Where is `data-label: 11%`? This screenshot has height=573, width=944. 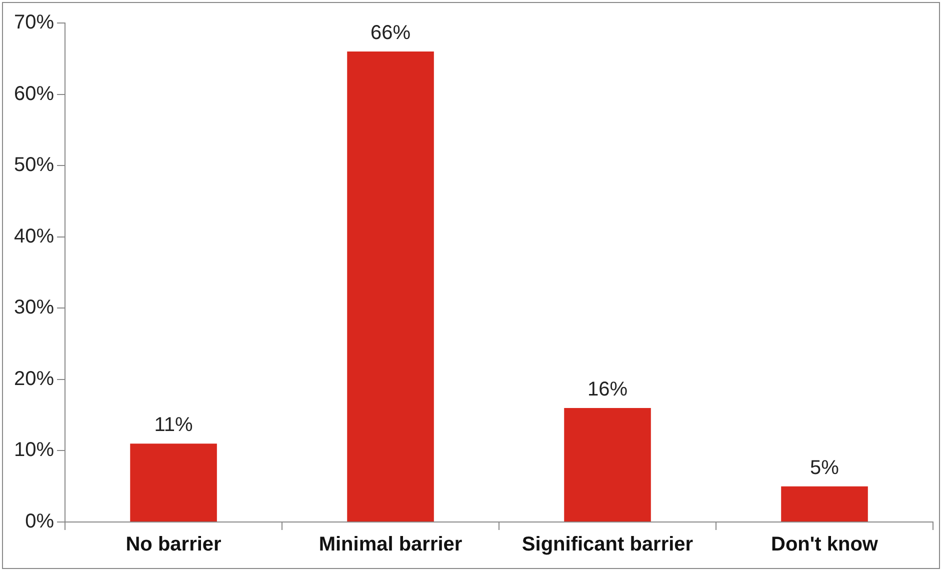
data-label: 11% is located at coordinates (174, 425).